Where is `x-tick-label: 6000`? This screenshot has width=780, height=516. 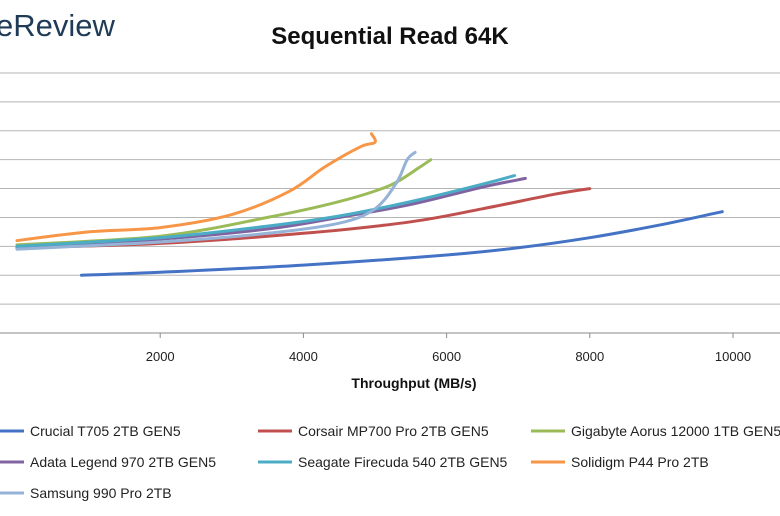 x-tick-label: 6000 is located at coordinates (446, 356).